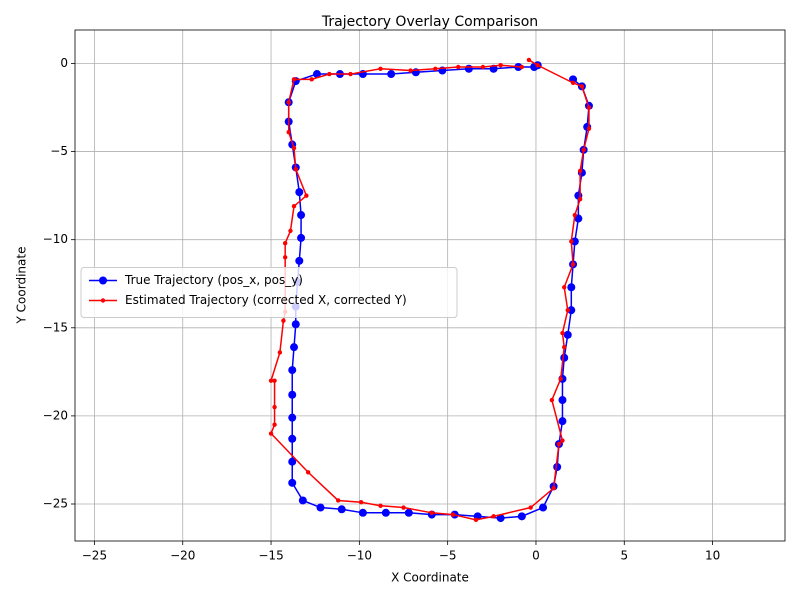  I want to click on x-tick-label: −20, so click(182, 556).